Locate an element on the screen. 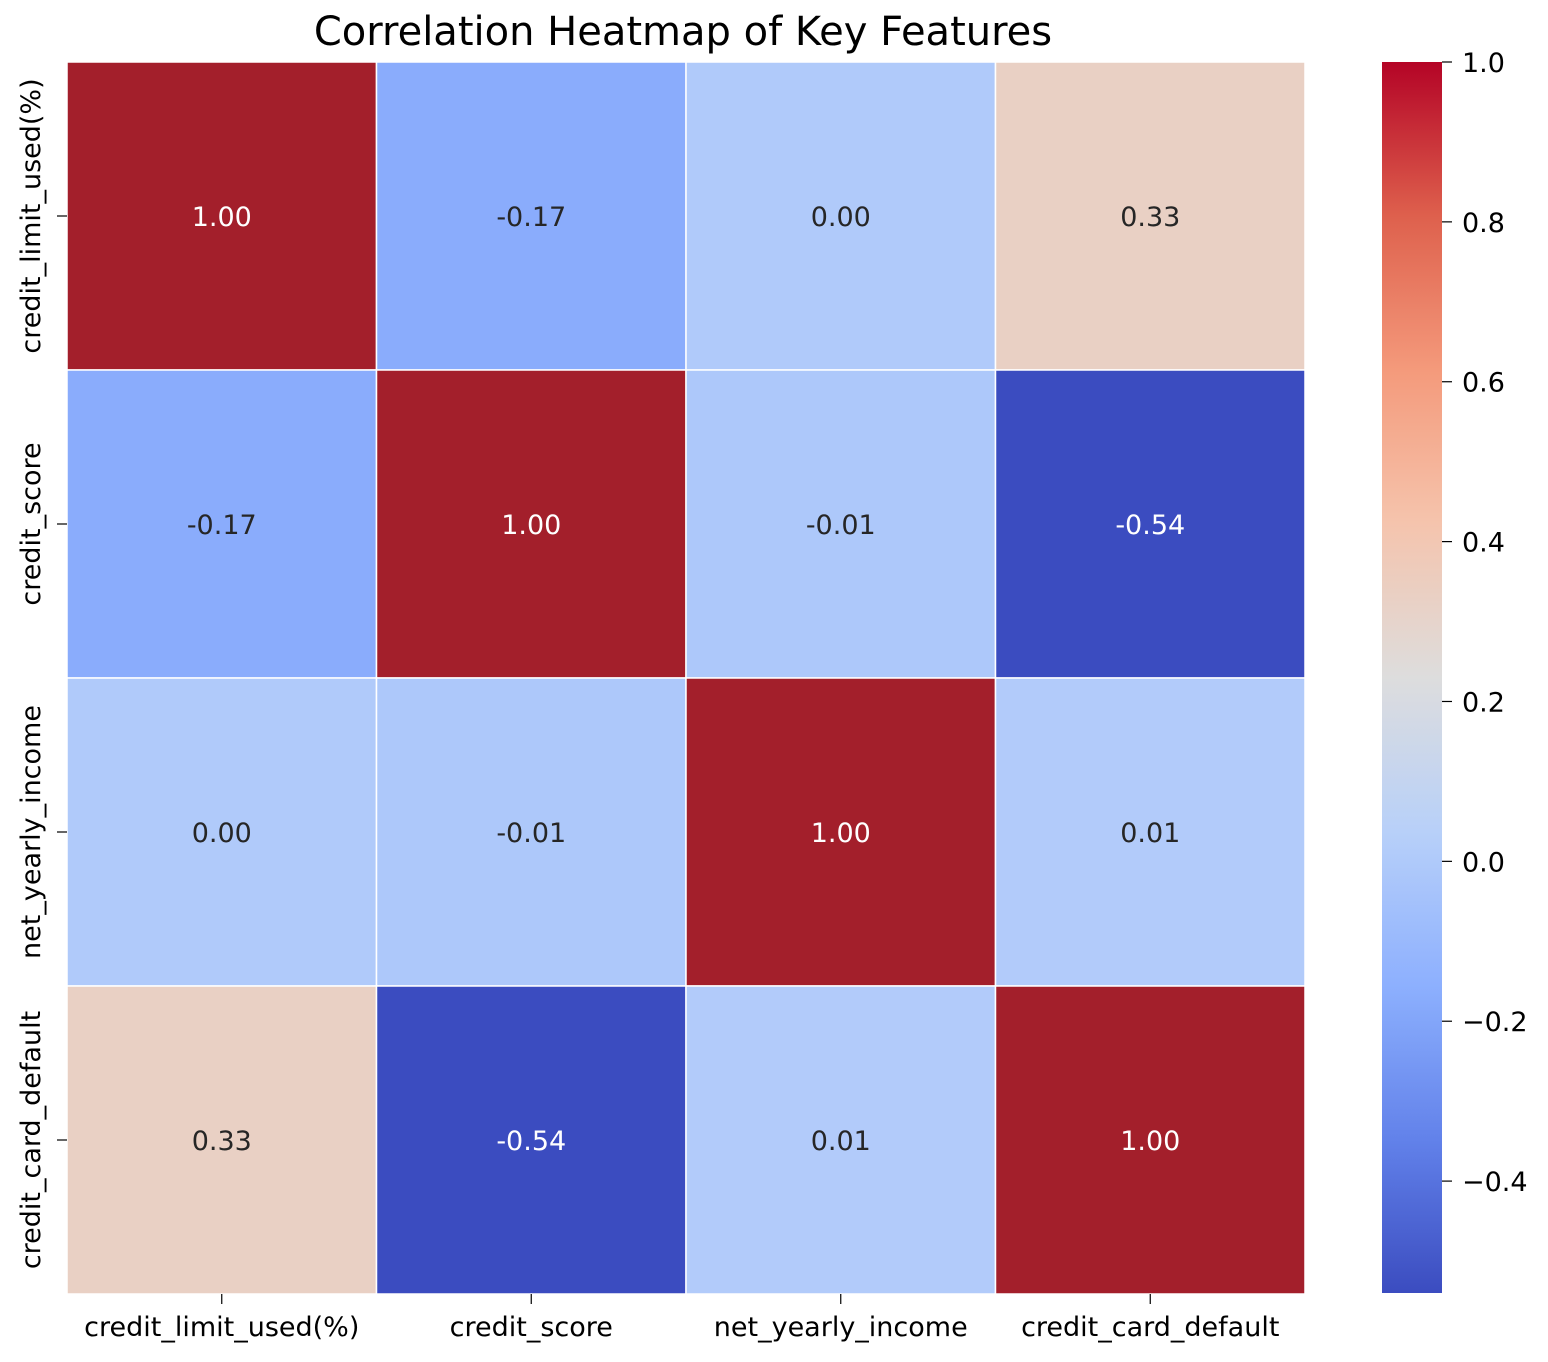 The height and width of the screenshot is (1362, 1548). colorbar-tick-label: −0.2 is located at coordinates (1495, 1022).